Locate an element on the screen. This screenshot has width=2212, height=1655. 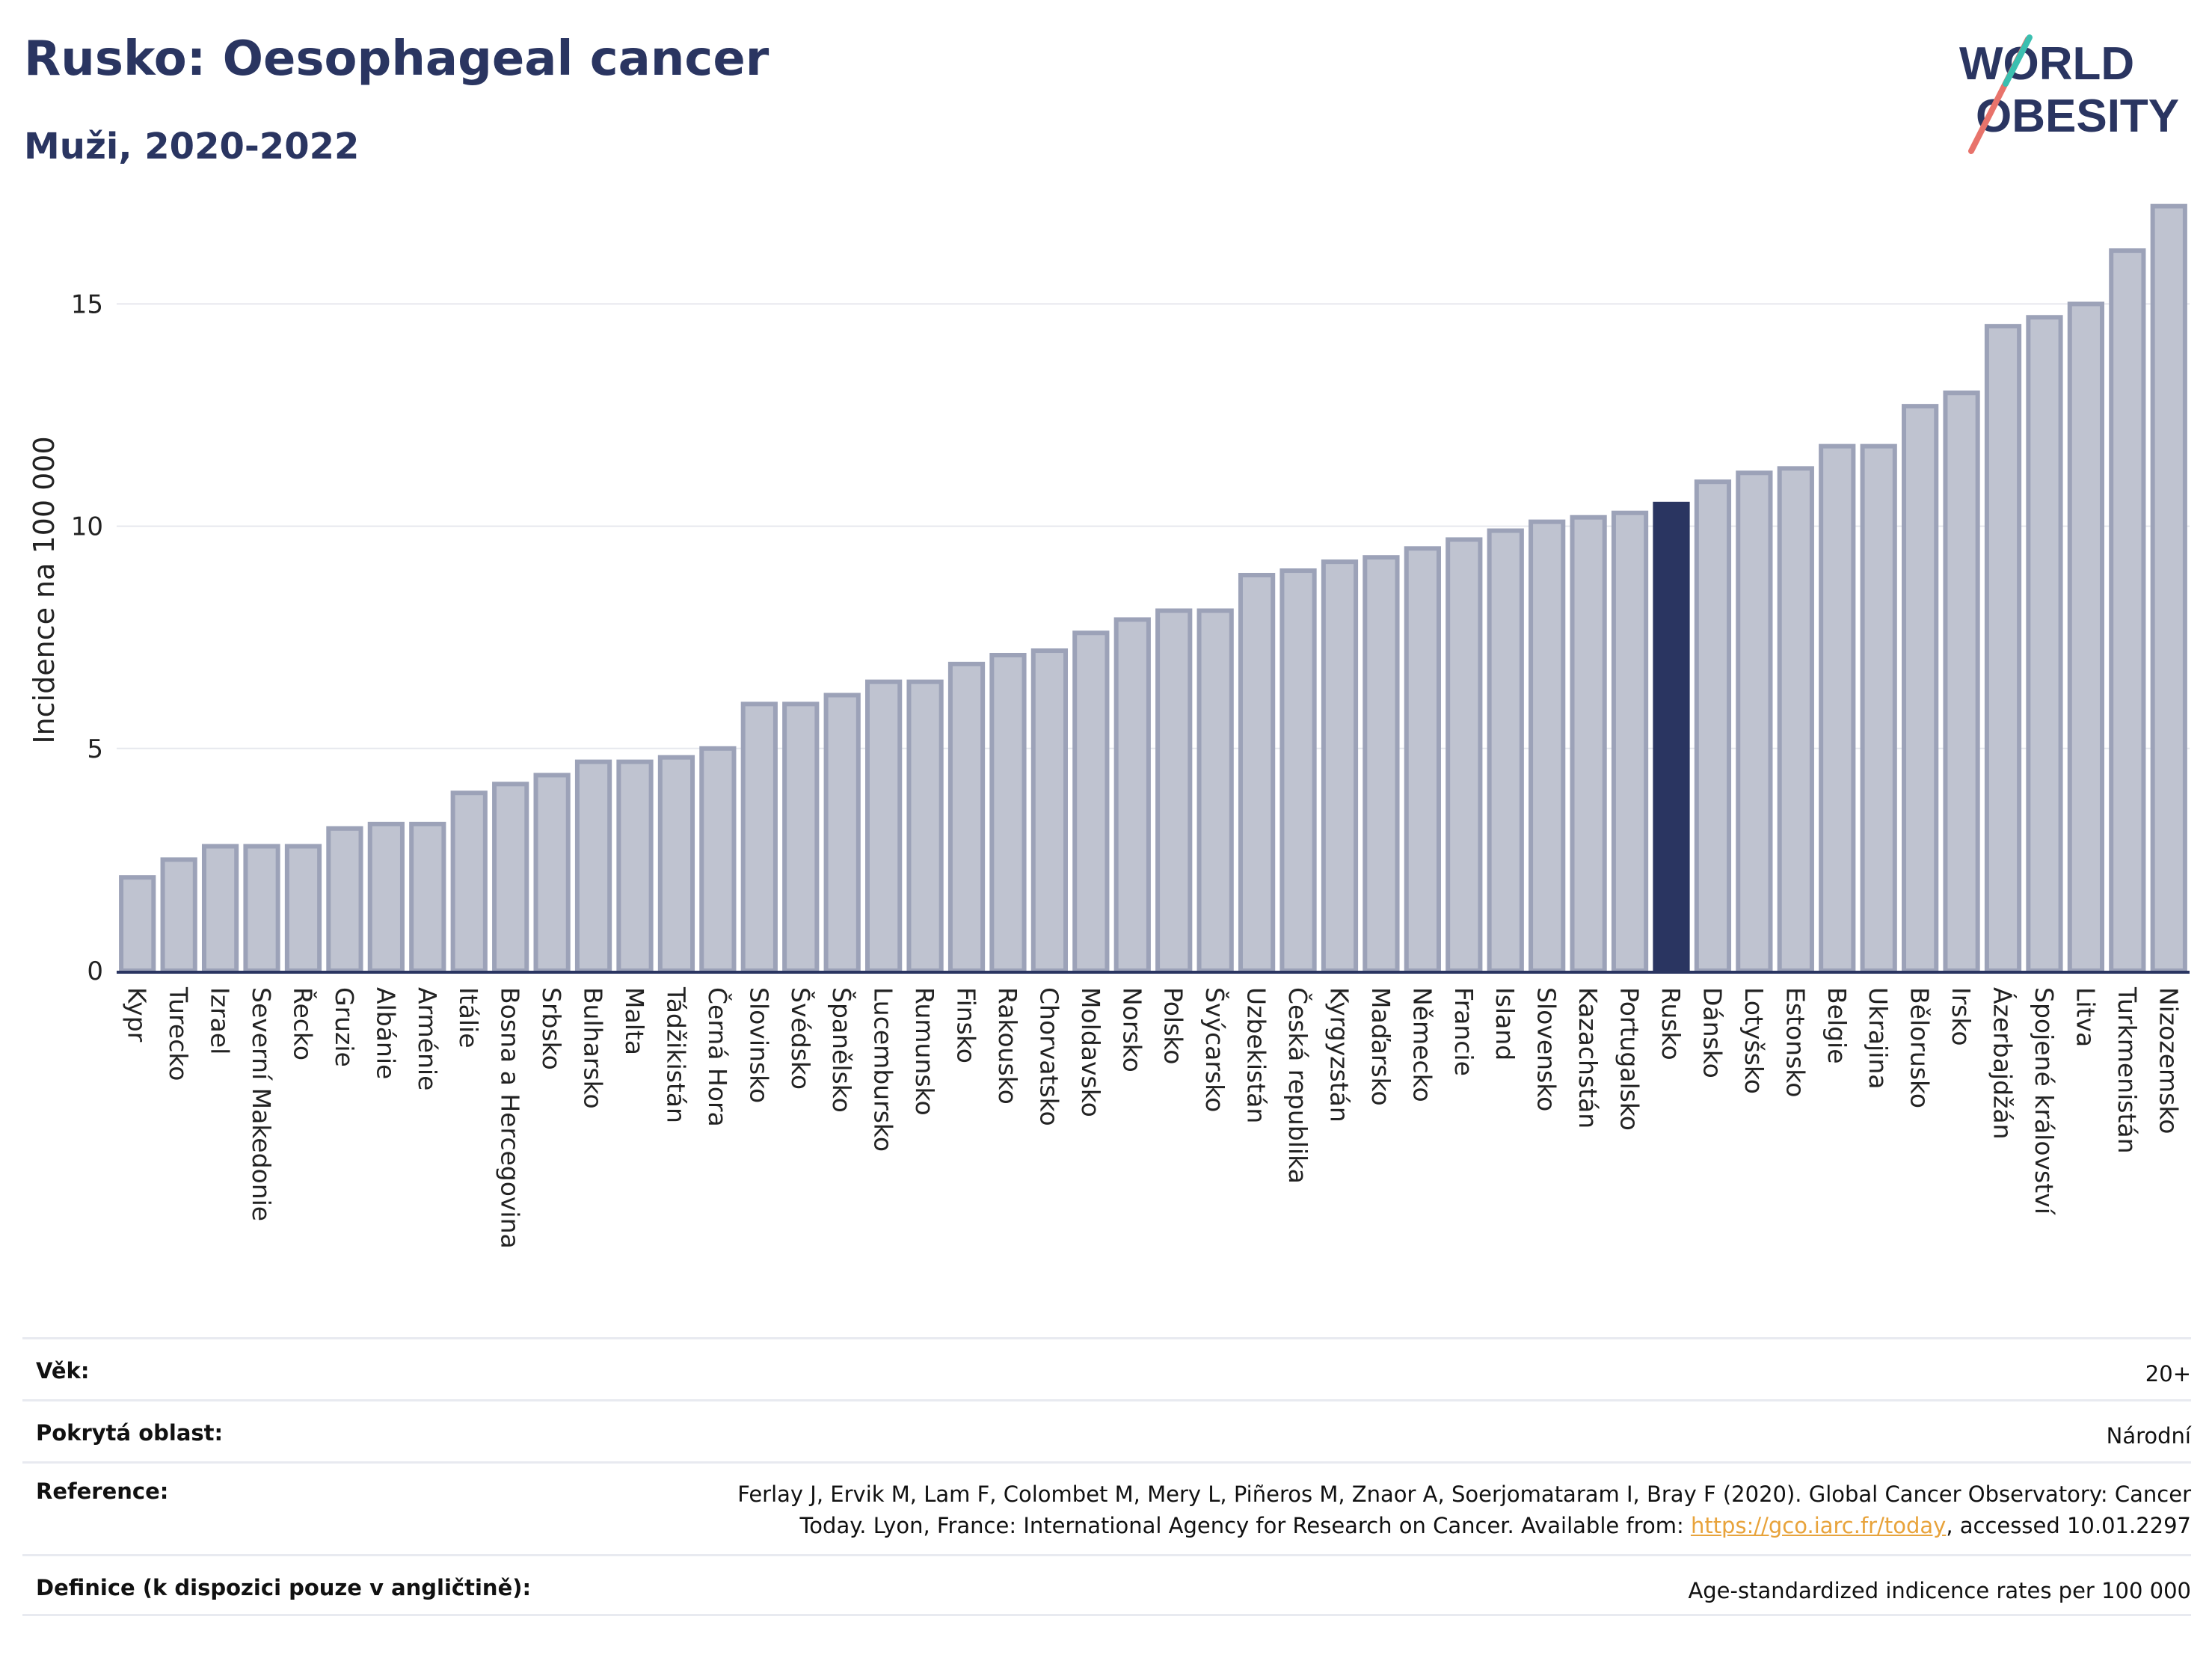
x-tick-label: Černá Hora is located at coordinates (718, 1057).